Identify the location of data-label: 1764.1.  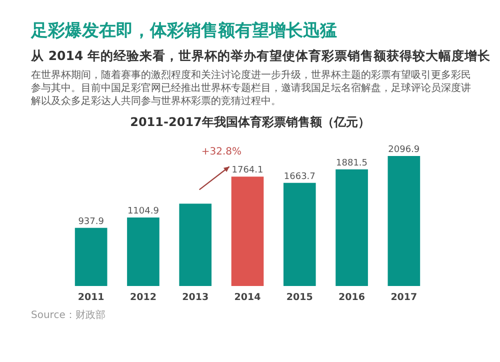
(248, 171).